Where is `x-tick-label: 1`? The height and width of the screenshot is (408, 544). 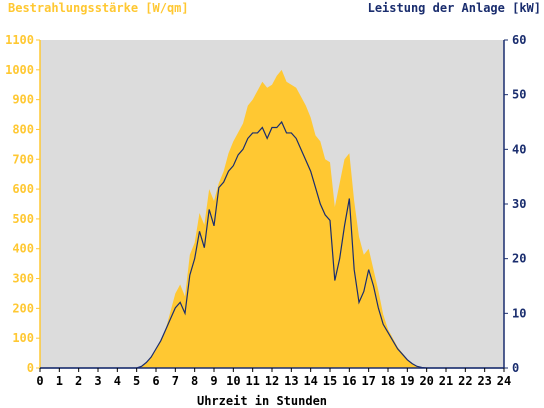 x-tick-label: 1 is located at coordinates (59, 381).